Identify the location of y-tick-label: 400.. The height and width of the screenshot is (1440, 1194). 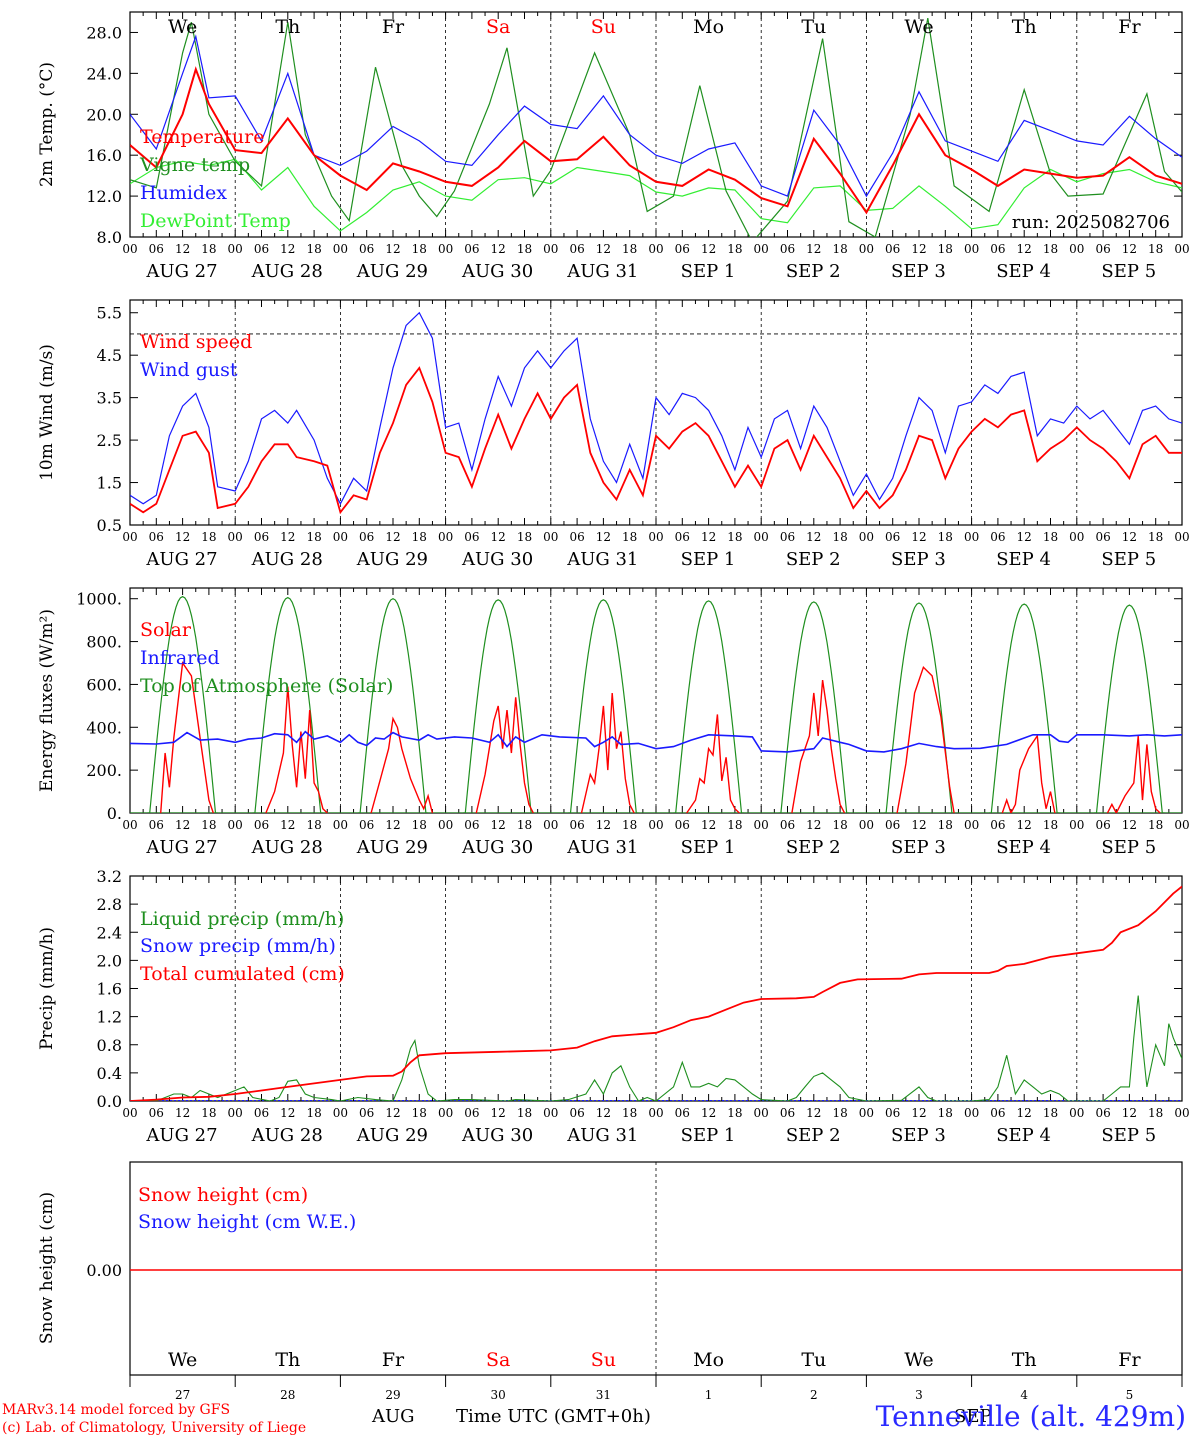
(104, 727).